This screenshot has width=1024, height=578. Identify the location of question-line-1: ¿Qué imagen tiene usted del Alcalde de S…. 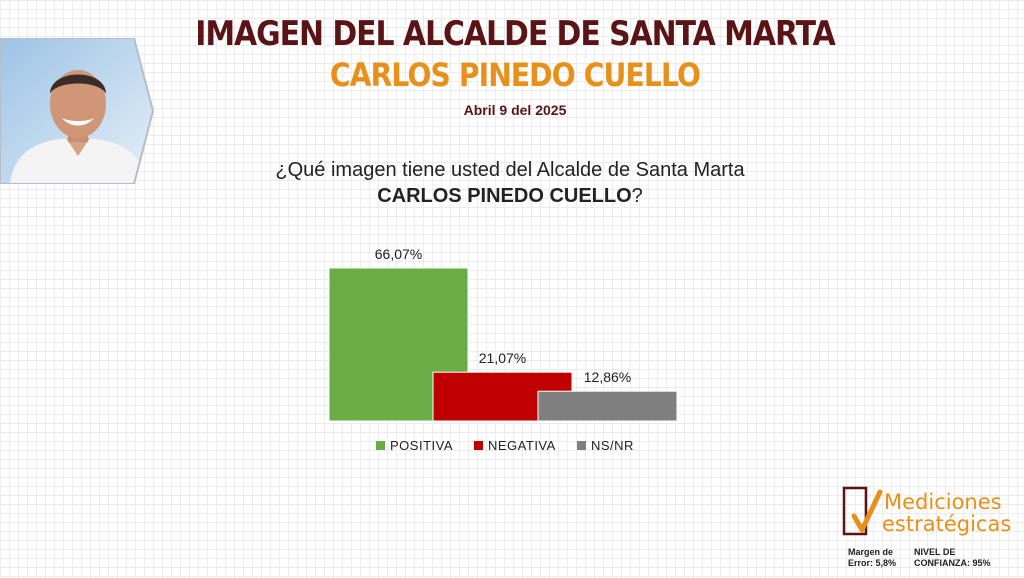
(510, 170).